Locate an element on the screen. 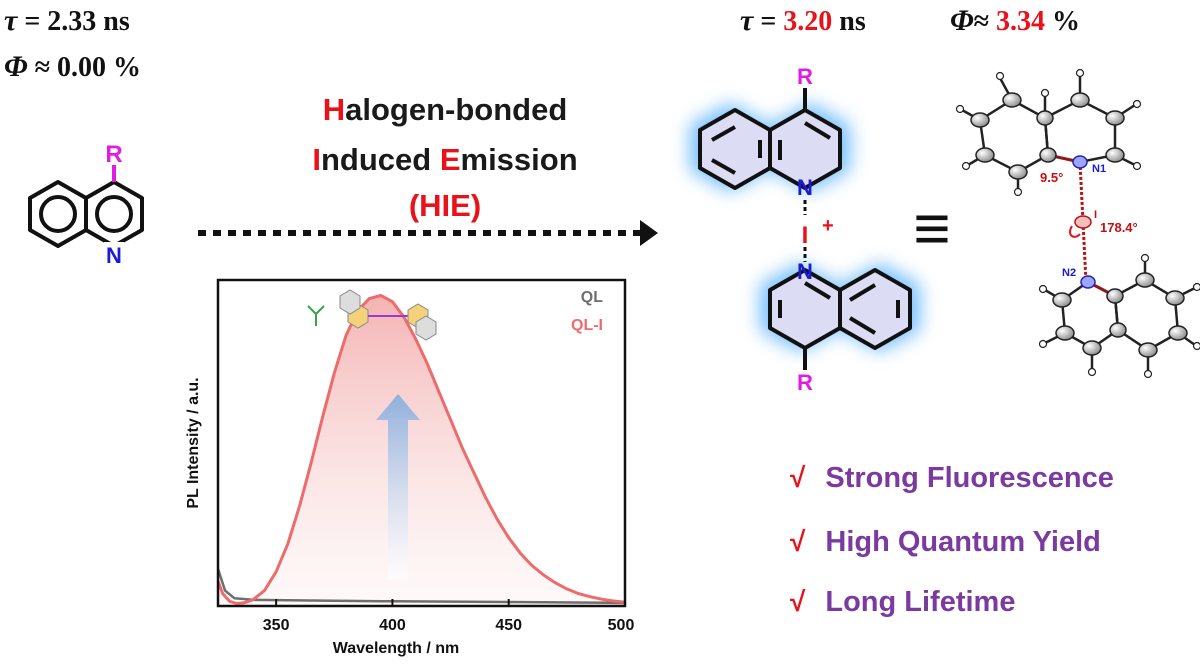 This screenshot has width=1200, height=667. legend-ql: QL is located at coordinates (592, 297).